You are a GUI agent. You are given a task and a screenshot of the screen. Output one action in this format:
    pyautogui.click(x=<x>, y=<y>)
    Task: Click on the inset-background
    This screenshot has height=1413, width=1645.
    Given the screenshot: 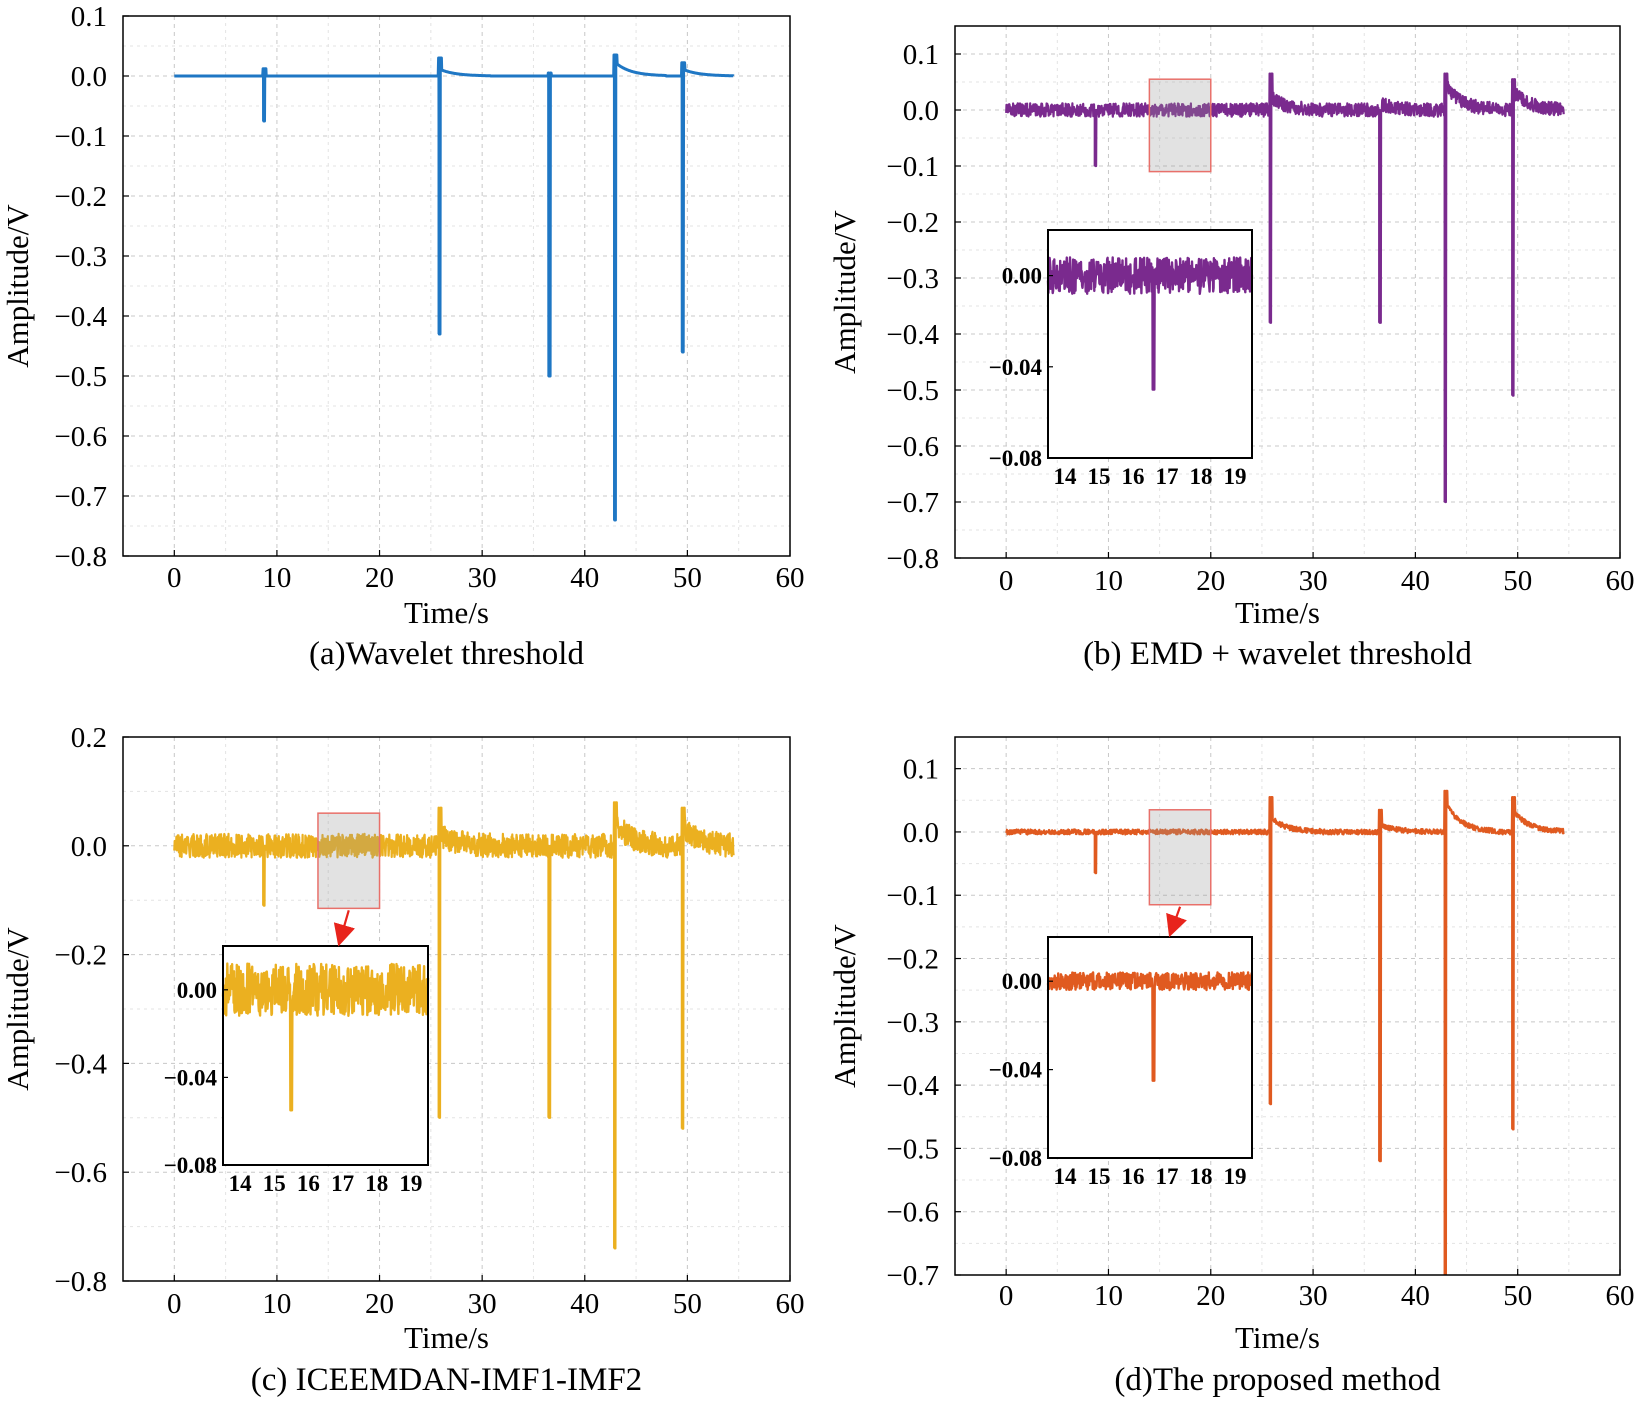 What is the action you would take?
    pyautogui.click(x=1150, y=1047)
    